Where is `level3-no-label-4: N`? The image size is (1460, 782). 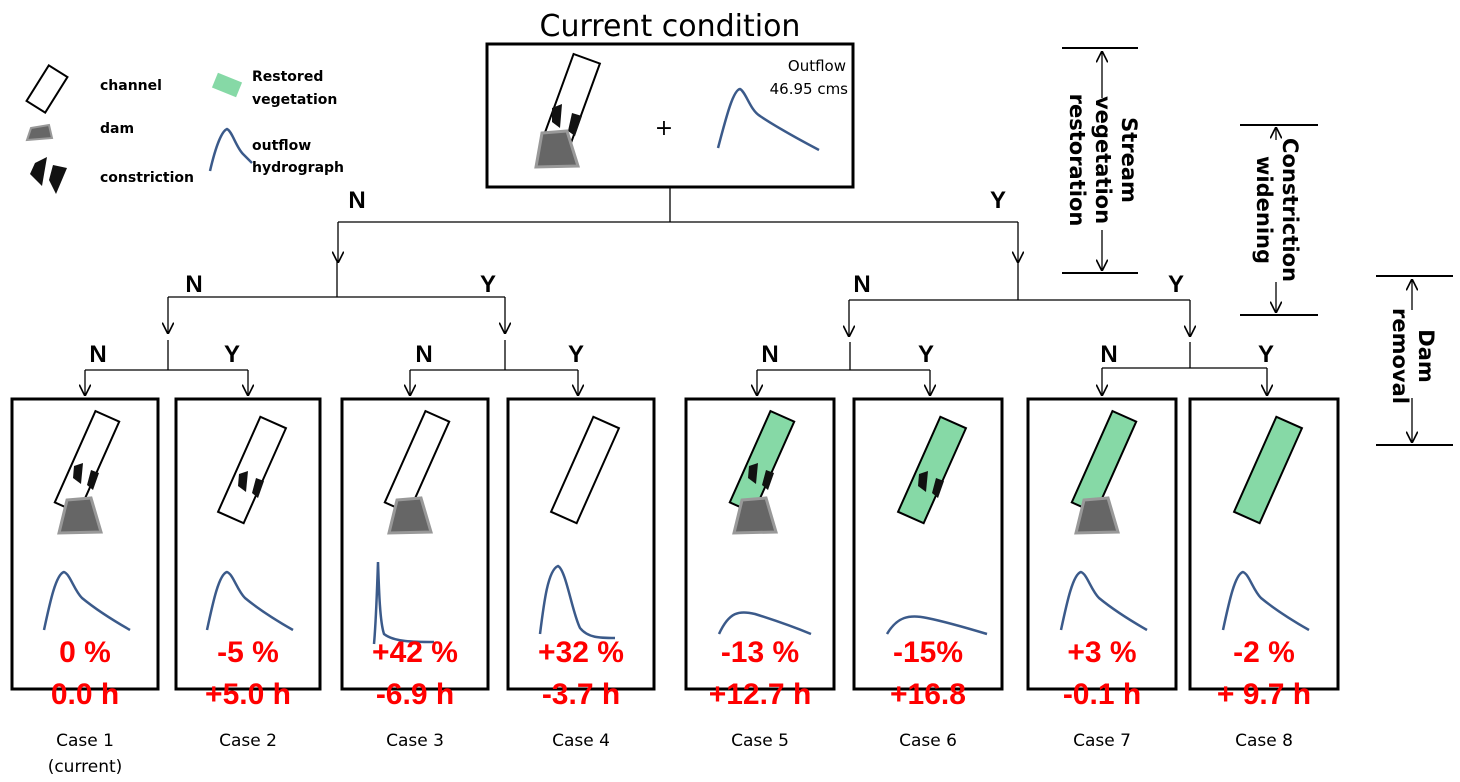 level3-no-label-4: N is located at coordinates (1108, 354).